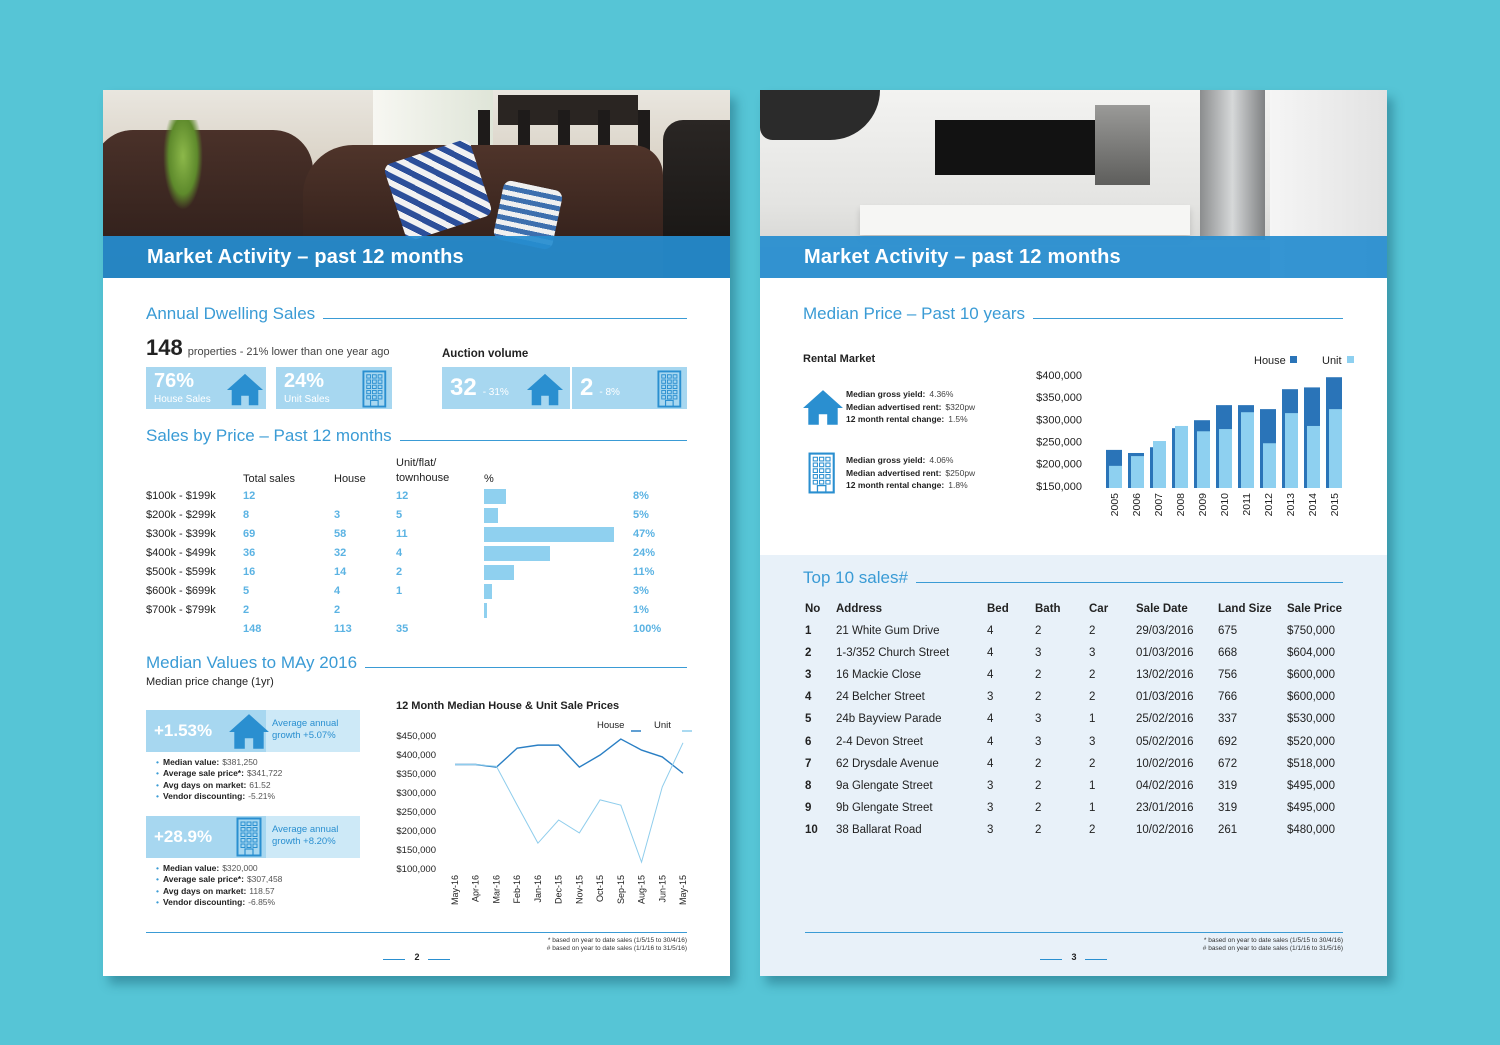 The height and width of the screenshot is (1045, 1500). Describe the element at coordinates (1228, 741) in the screenshot. I see `table-cell: 692` at that location.